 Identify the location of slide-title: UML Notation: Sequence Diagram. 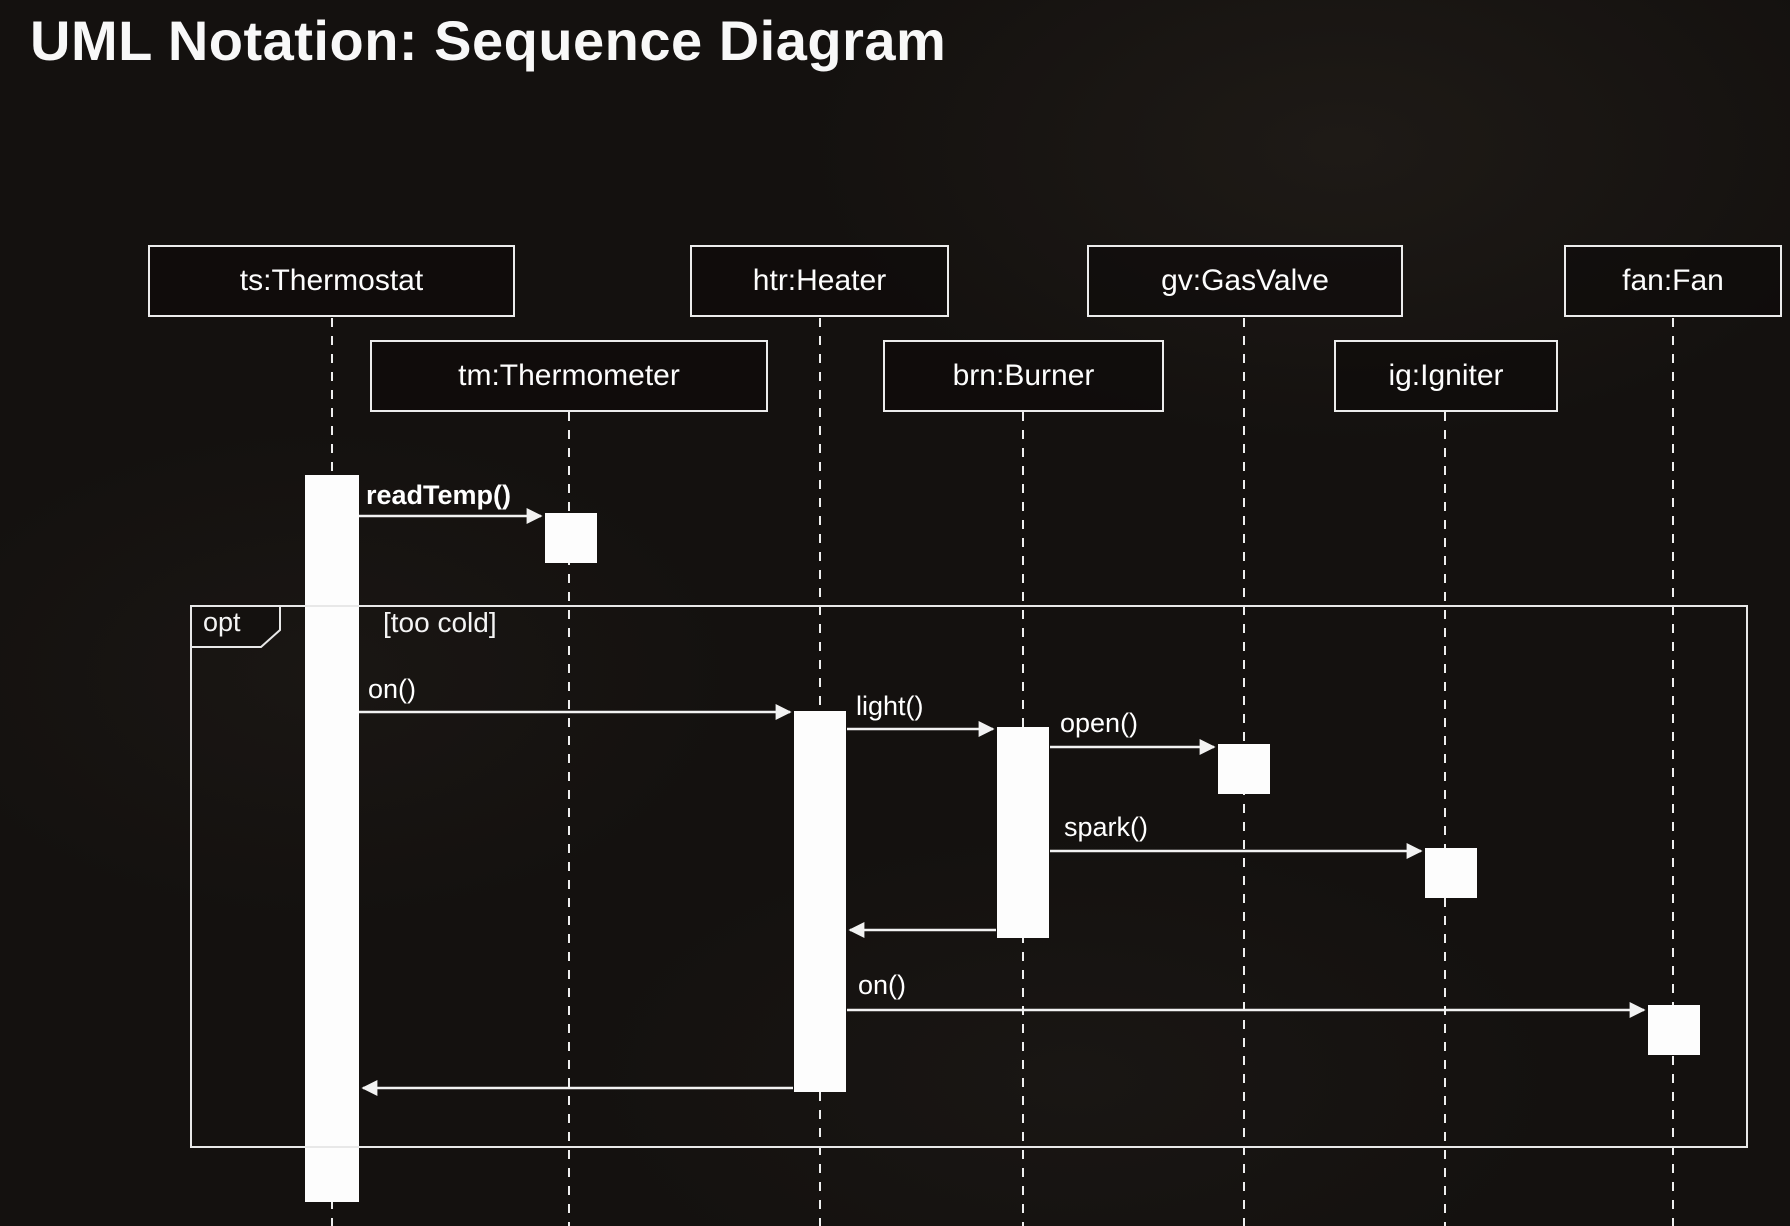
(488, 40).